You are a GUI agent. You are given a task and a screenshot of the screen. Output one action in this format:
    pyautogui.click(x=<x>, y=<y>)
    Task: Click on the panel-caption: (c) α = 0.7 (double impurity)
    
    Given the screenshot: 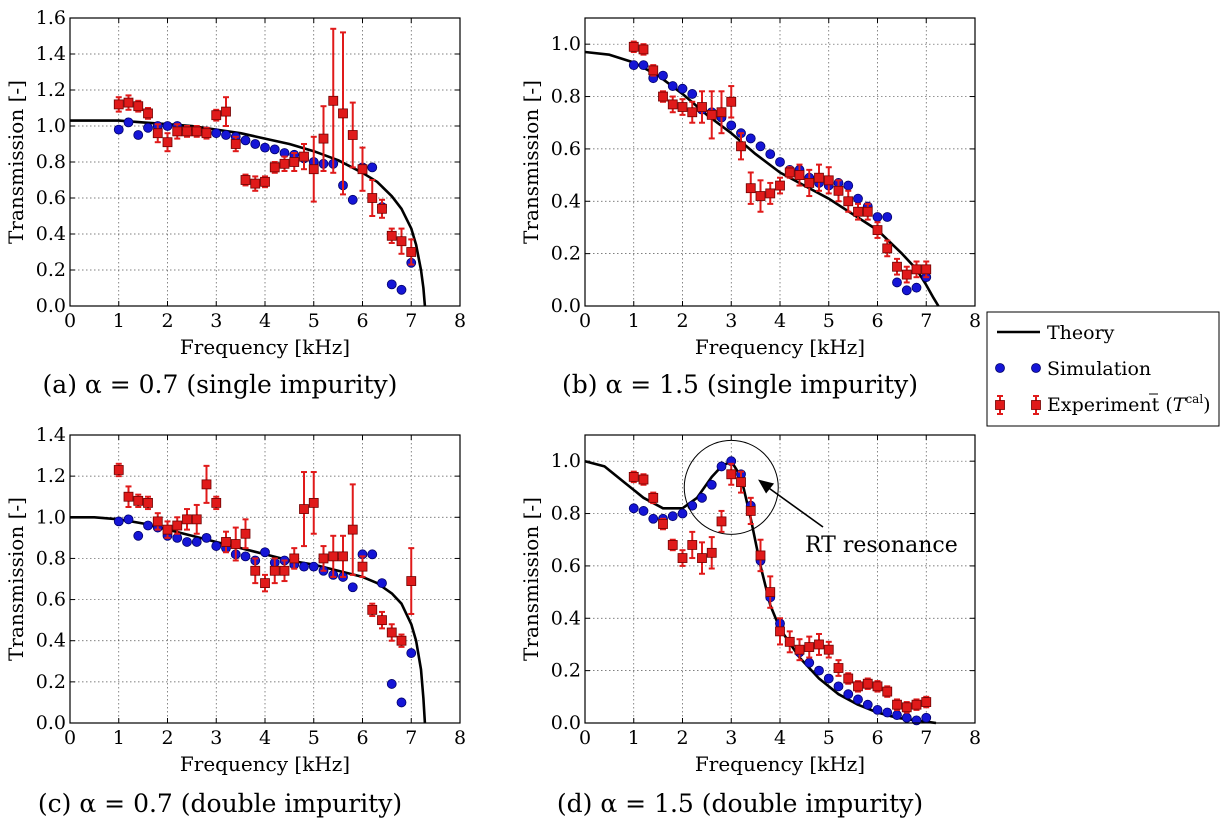 What is the action you would take?
    pyautogui.click(x=220, y=803)
    